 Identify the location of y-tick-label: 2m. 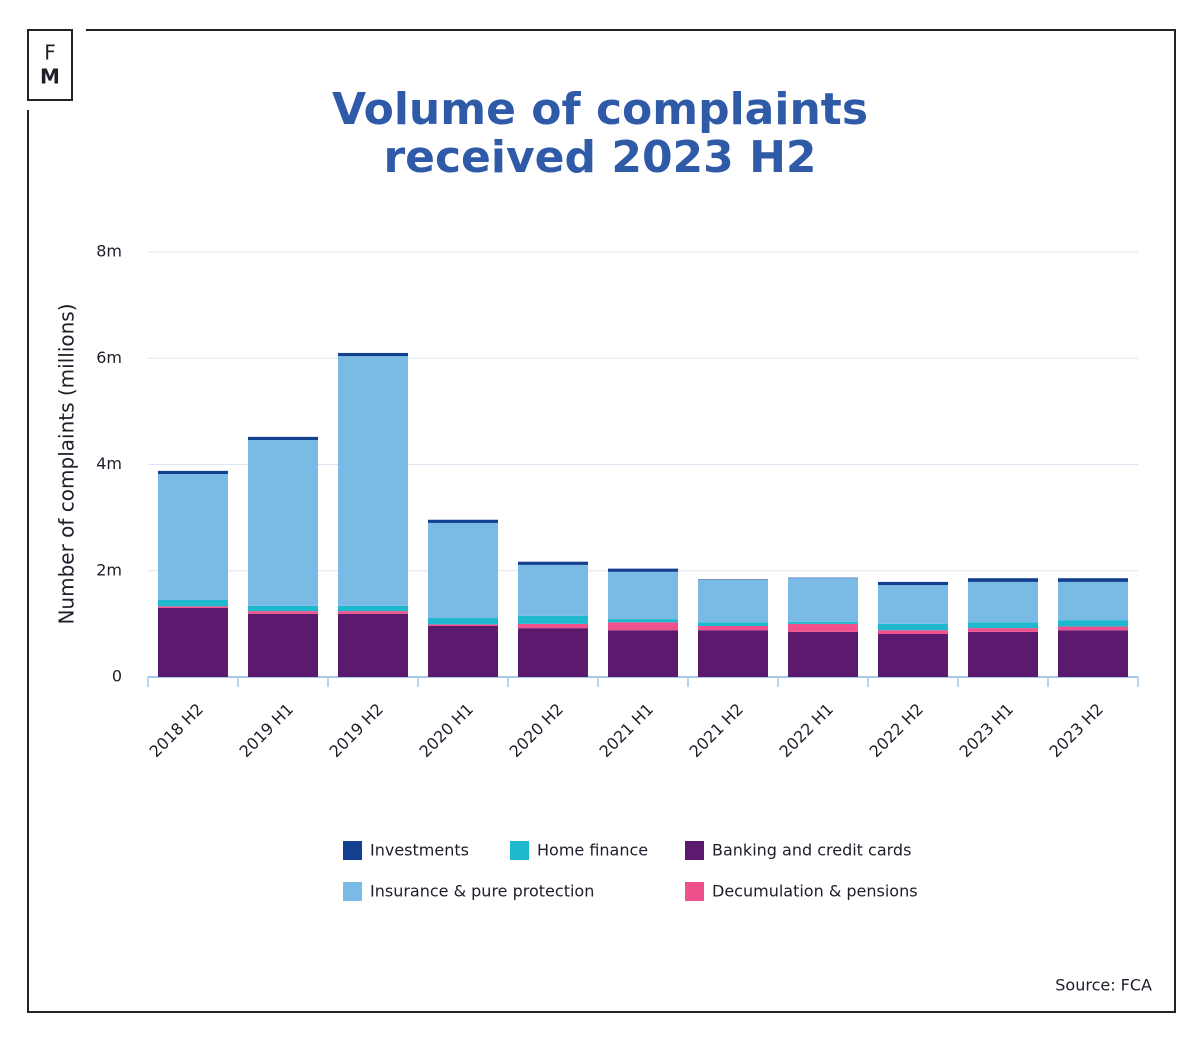
(109, 569).